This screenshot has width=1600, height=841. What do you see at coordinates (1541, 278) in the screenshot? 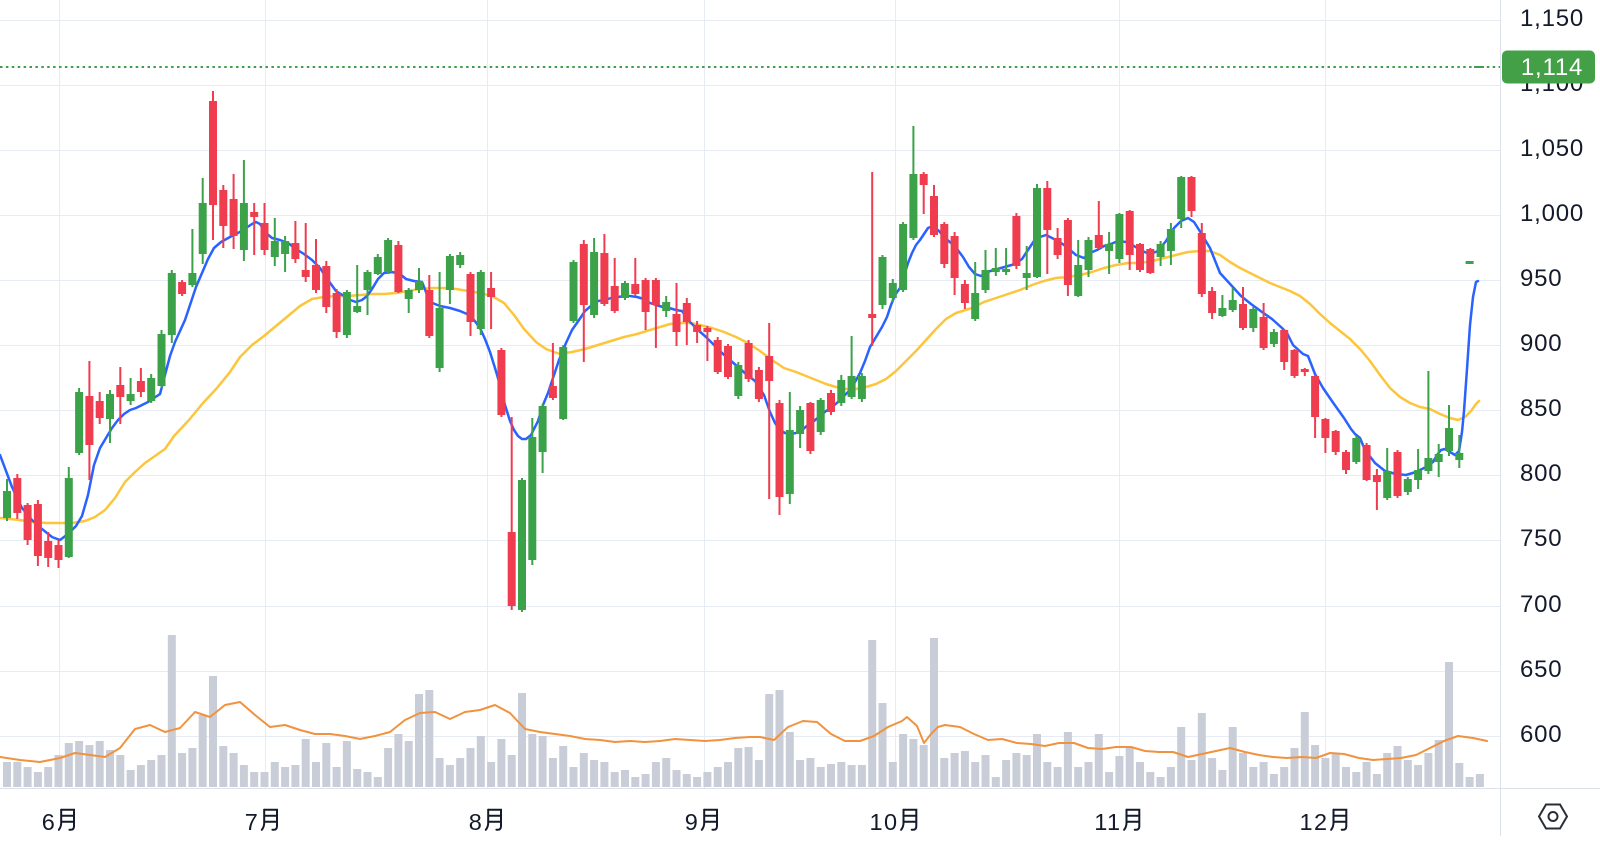
I see `svg-text: 950` at bounding box center [1541, 278].